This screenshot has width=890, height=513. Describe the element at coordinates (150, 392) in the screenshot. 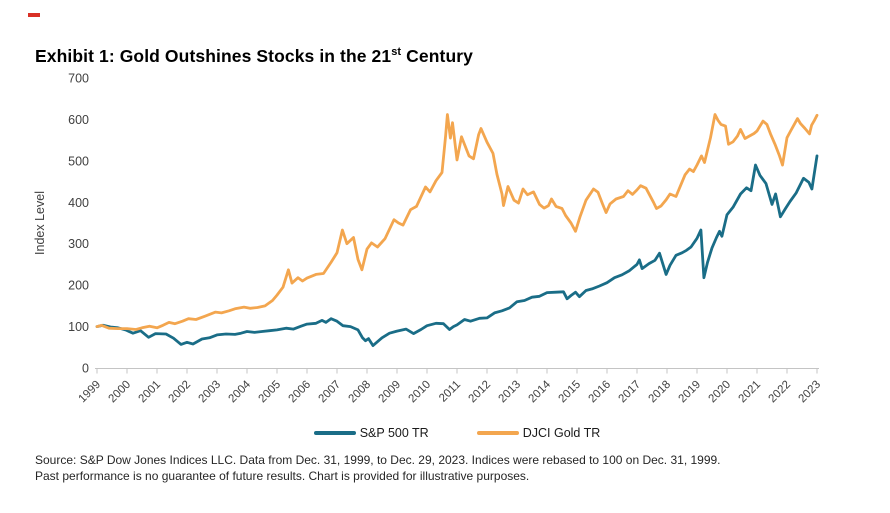

I see `x-tick-label: 2001` at that location.